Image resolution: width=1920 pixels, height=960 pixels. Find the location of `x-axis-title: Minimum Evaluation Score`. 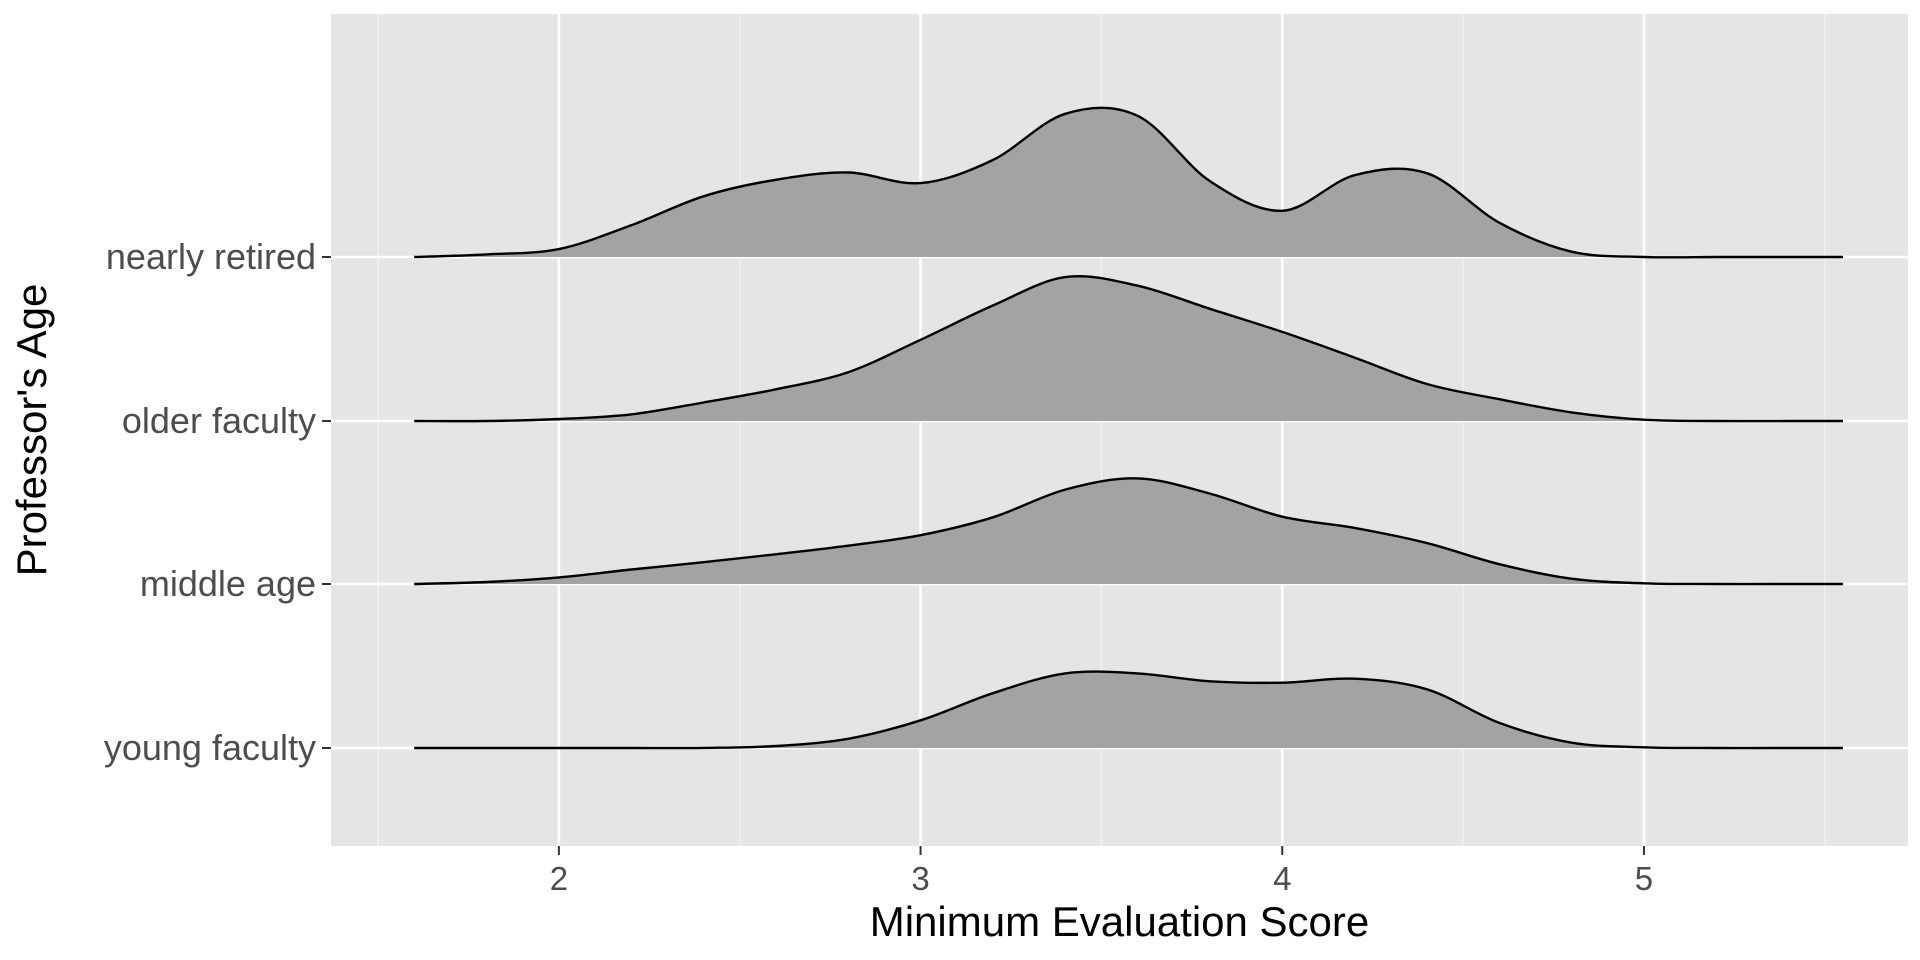

x-axis-title: Minimum Evaluation Score is located at coordinates (1120, 921).